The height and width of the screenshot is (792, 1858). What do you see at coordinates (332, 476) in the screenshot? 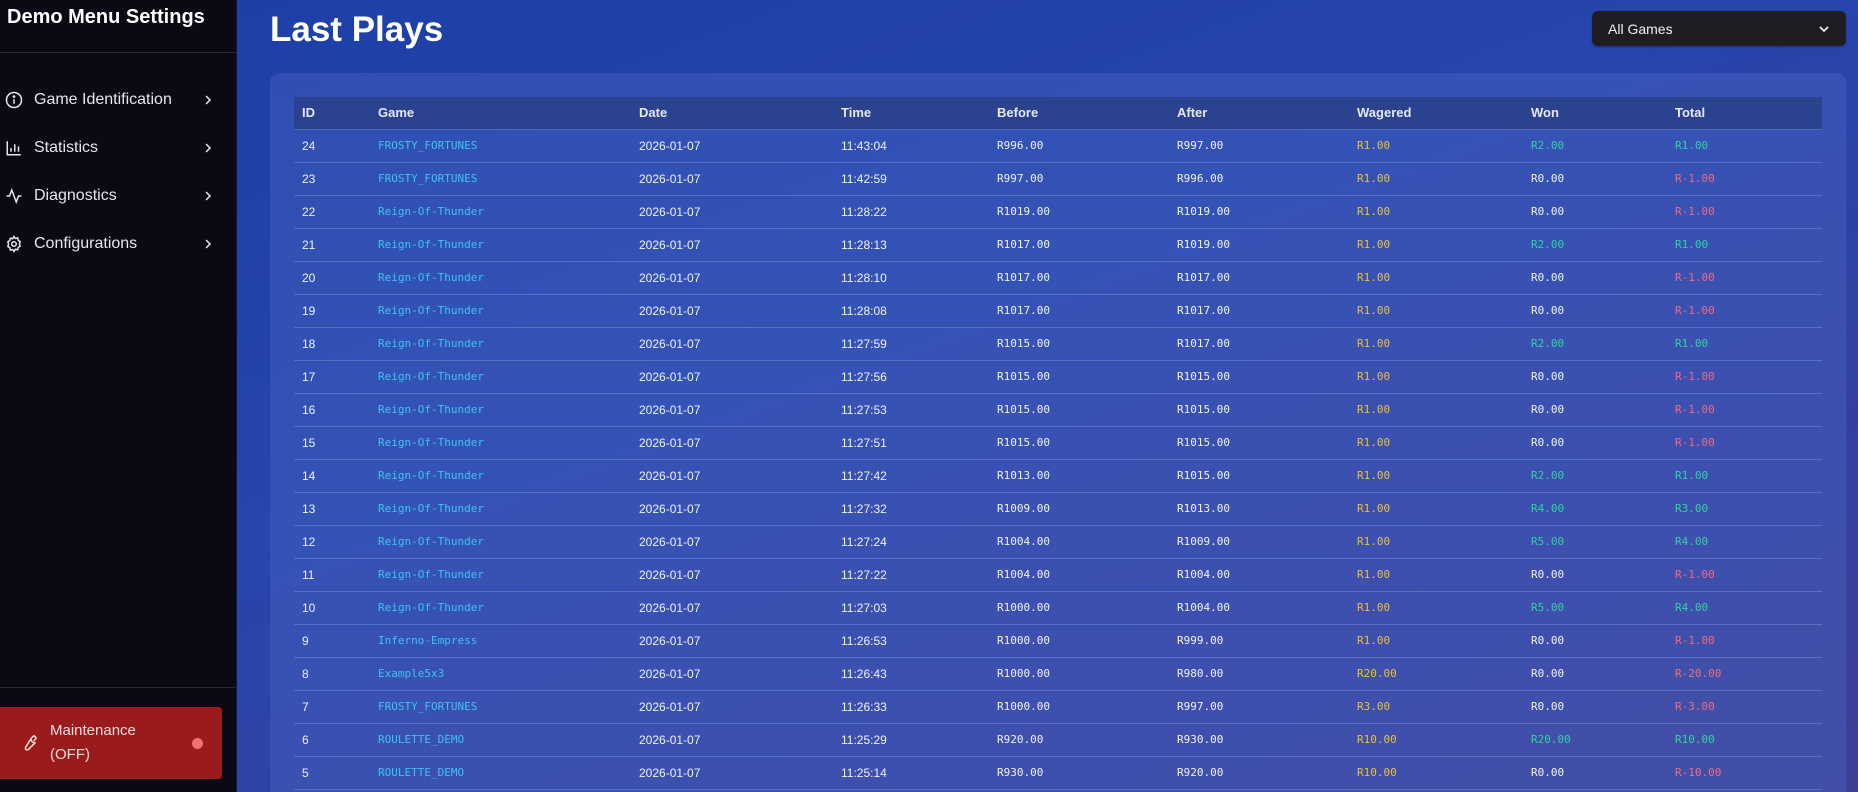
I see `cell-id: 14` at bounding box center [332, 476].